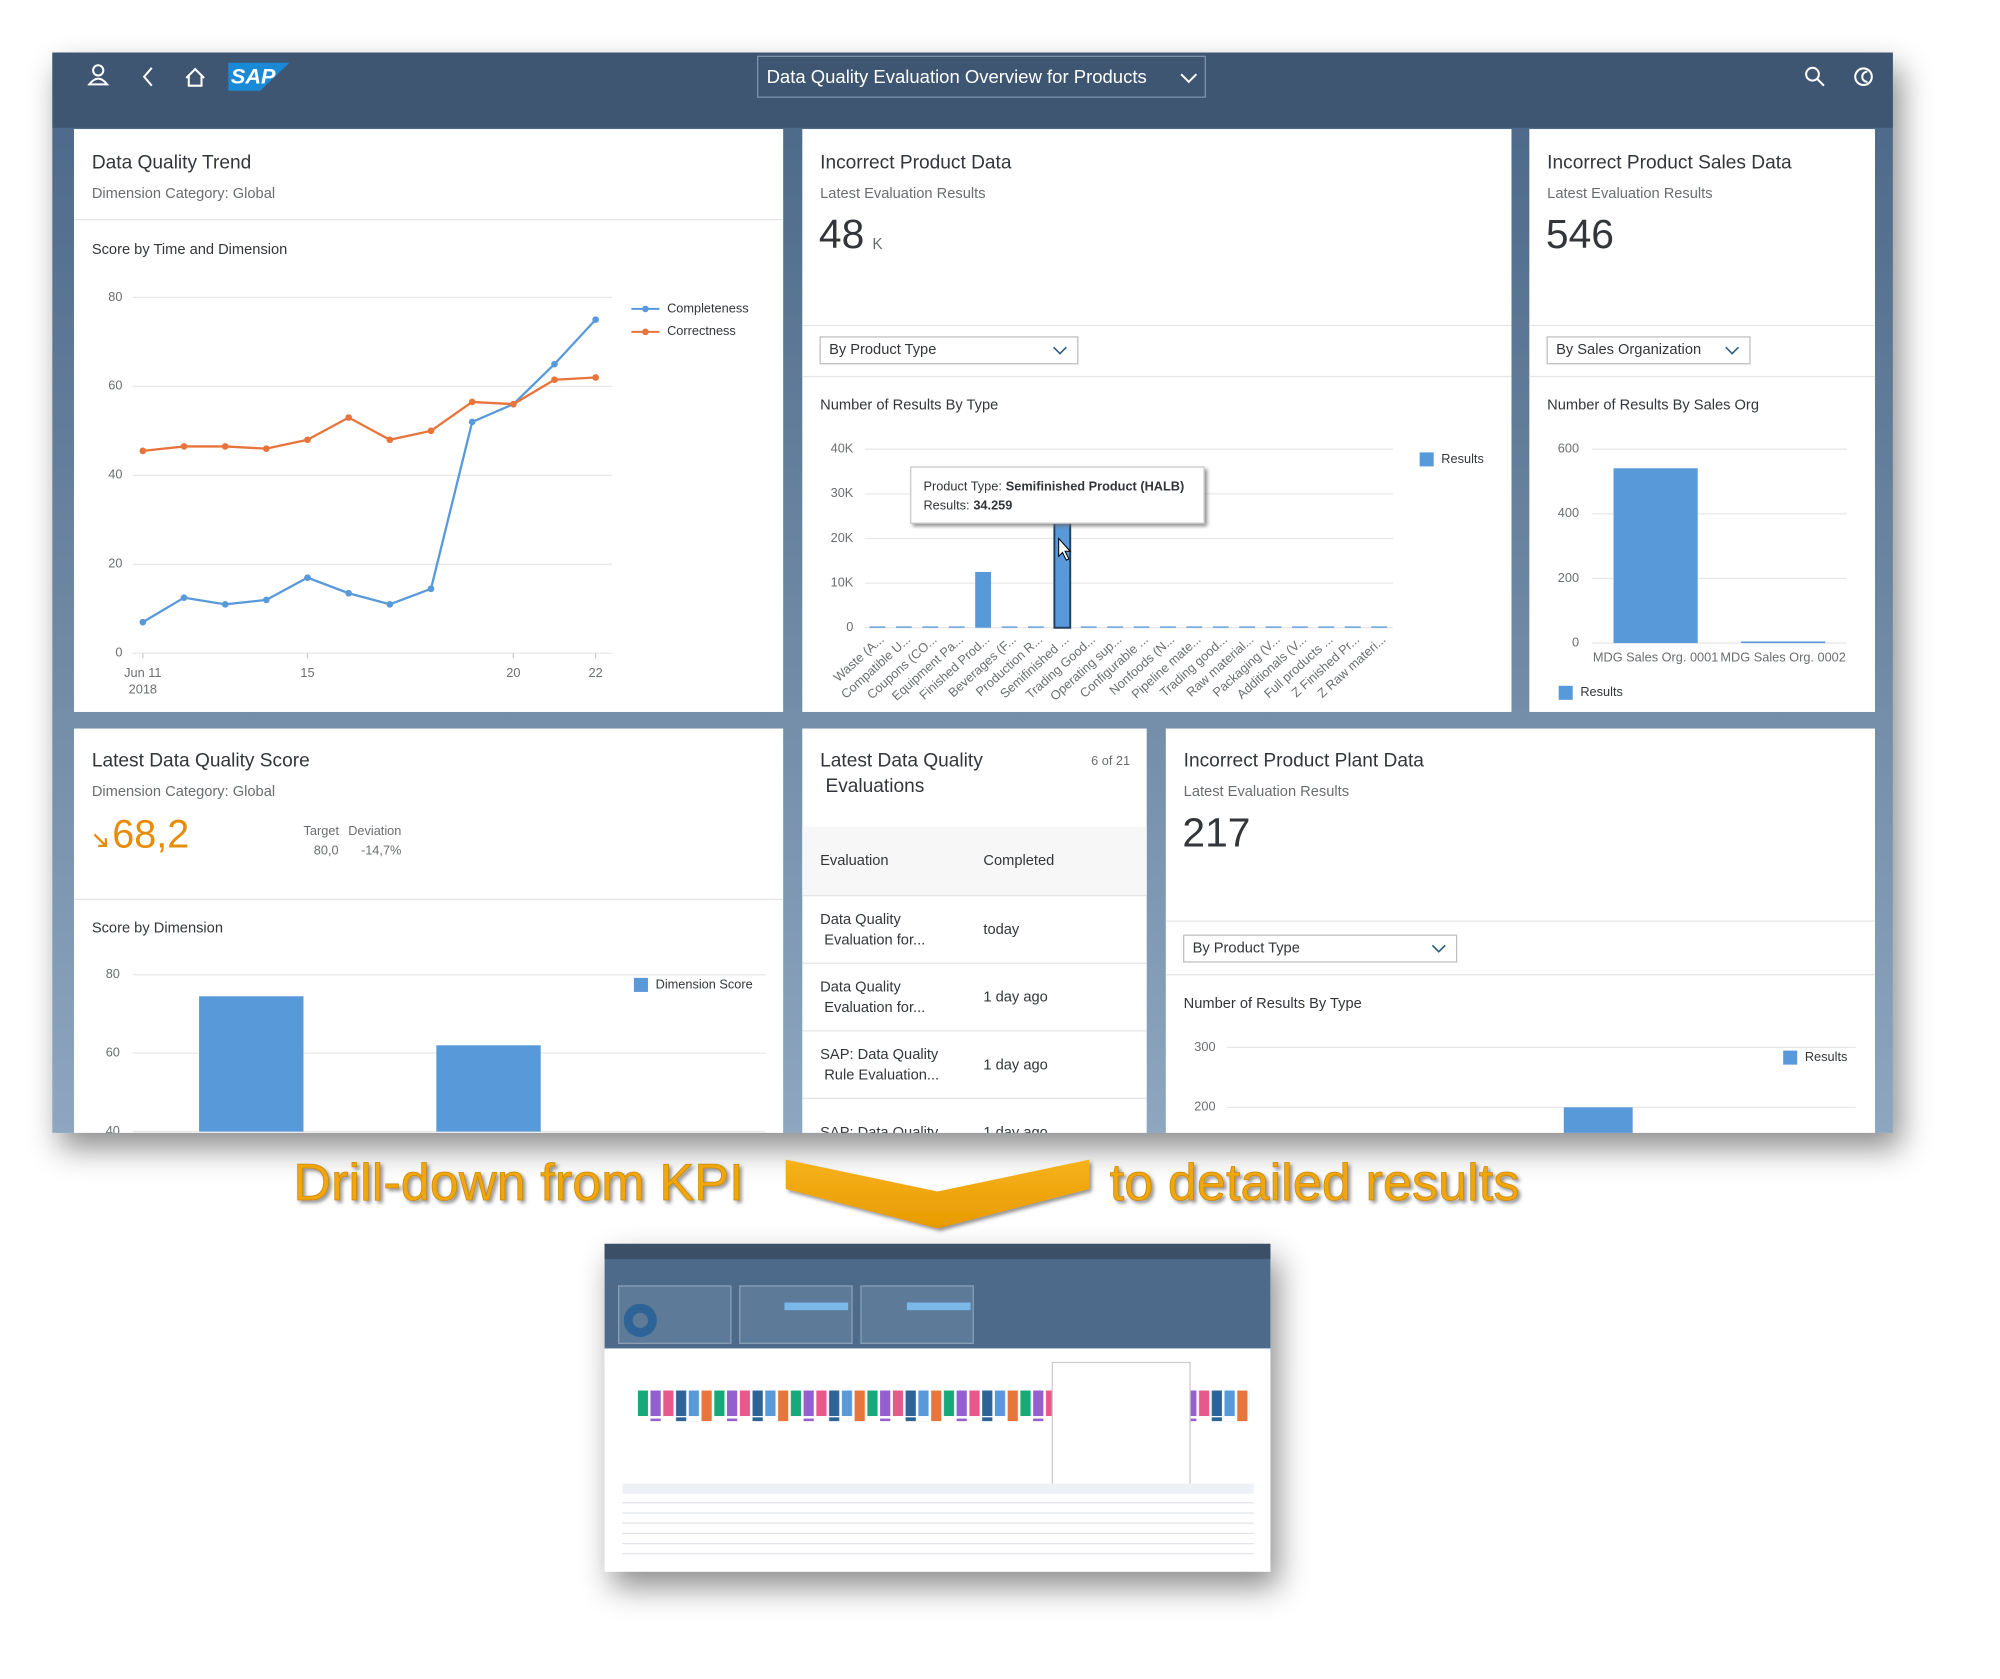 Image resolution: width=2000 pixels, height=1679 pixels. Describe the element at coordinates (369, 414) in the screenshot. I see `line` at that location.